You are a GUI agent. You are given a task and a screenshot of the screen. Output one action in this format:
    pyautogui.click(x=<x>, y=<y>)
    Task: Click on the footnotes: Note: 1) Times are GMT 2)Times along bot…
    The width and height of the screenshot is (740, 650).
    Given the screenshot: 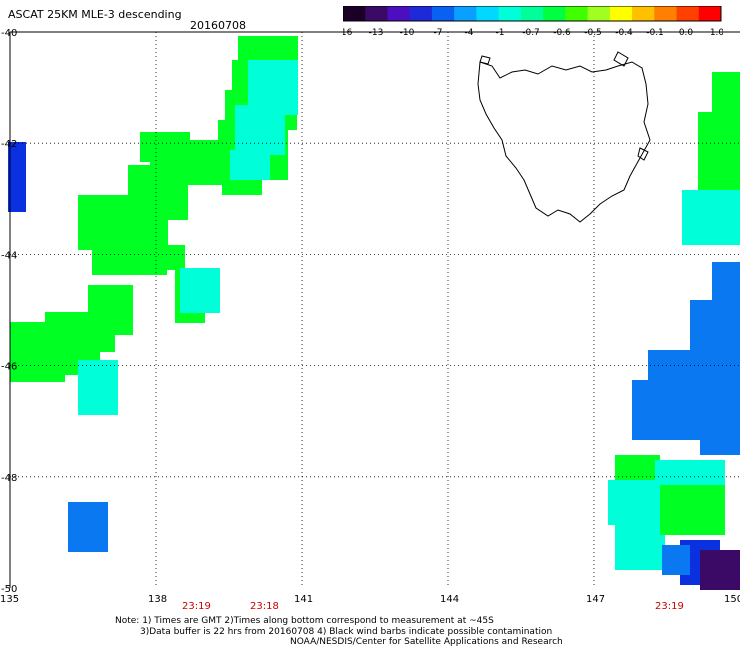 What is the action you would take?
    pyautogui.click(x=339, y=632)
    